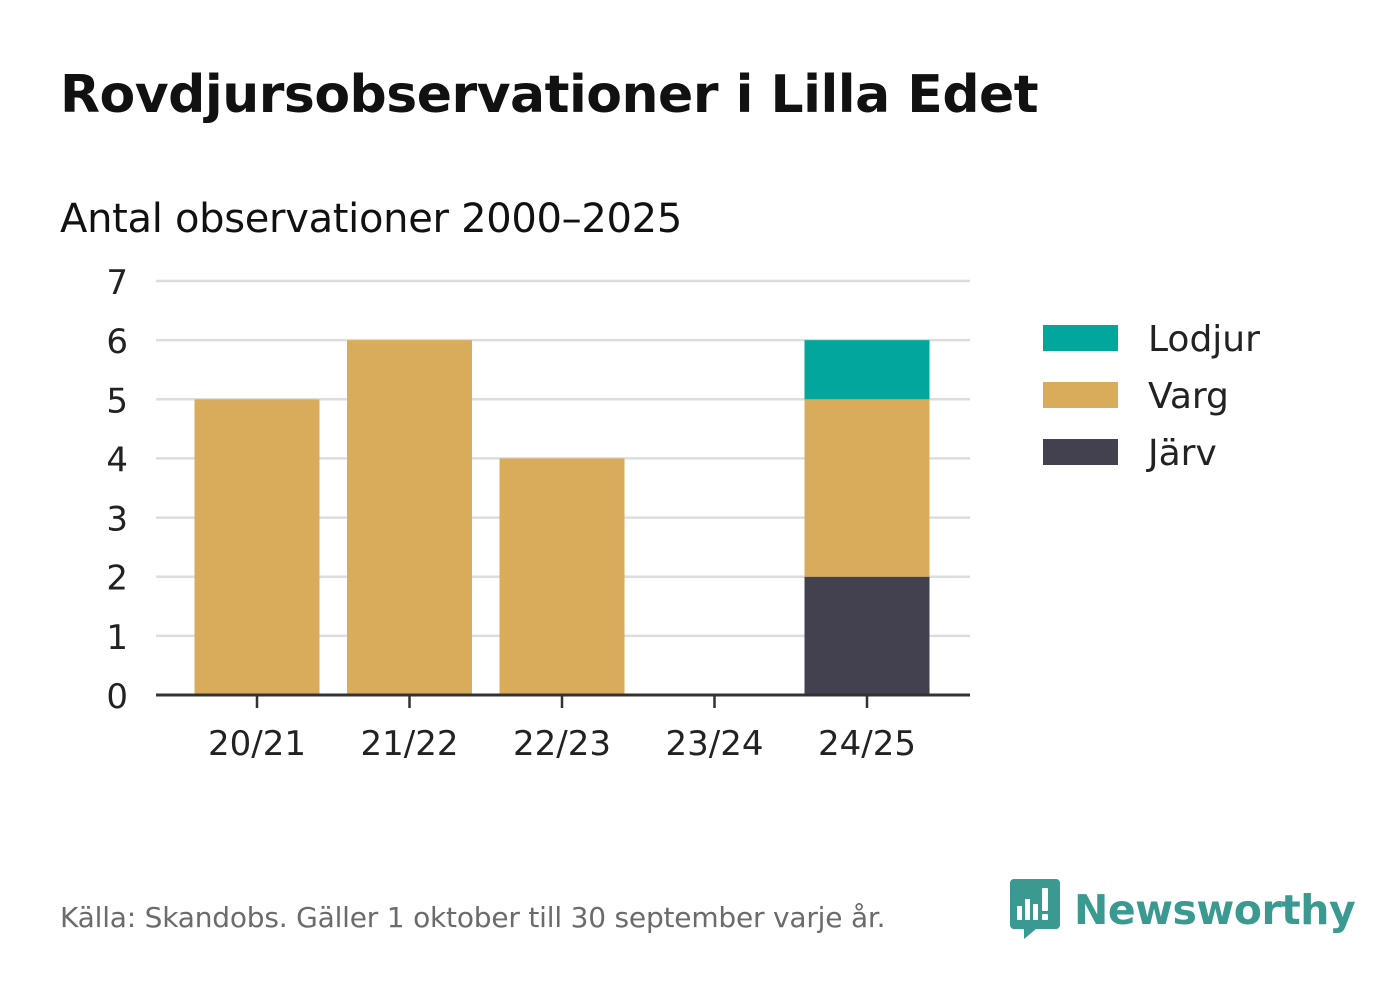 Image resolution: width=1382 pixels, height=999 pixels. What do you see at coordinates (1181, 453) in the screenshot?
I see `legend-label: Järv` at bounding box center [1181, 453].